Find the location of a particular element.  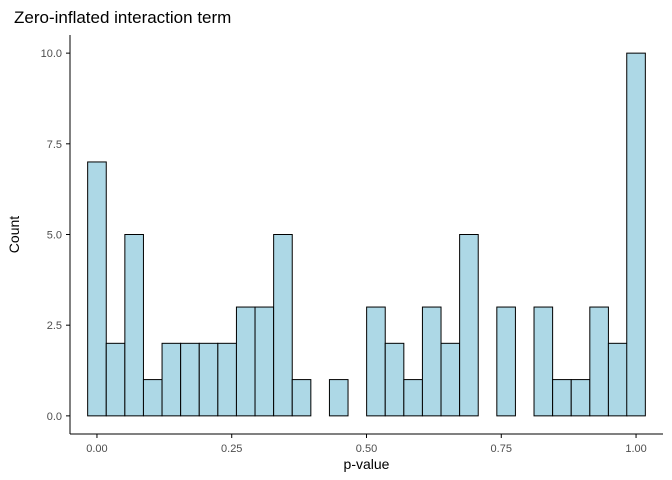

y-tick-label: 10.0 is located at coordinates (51, 54).